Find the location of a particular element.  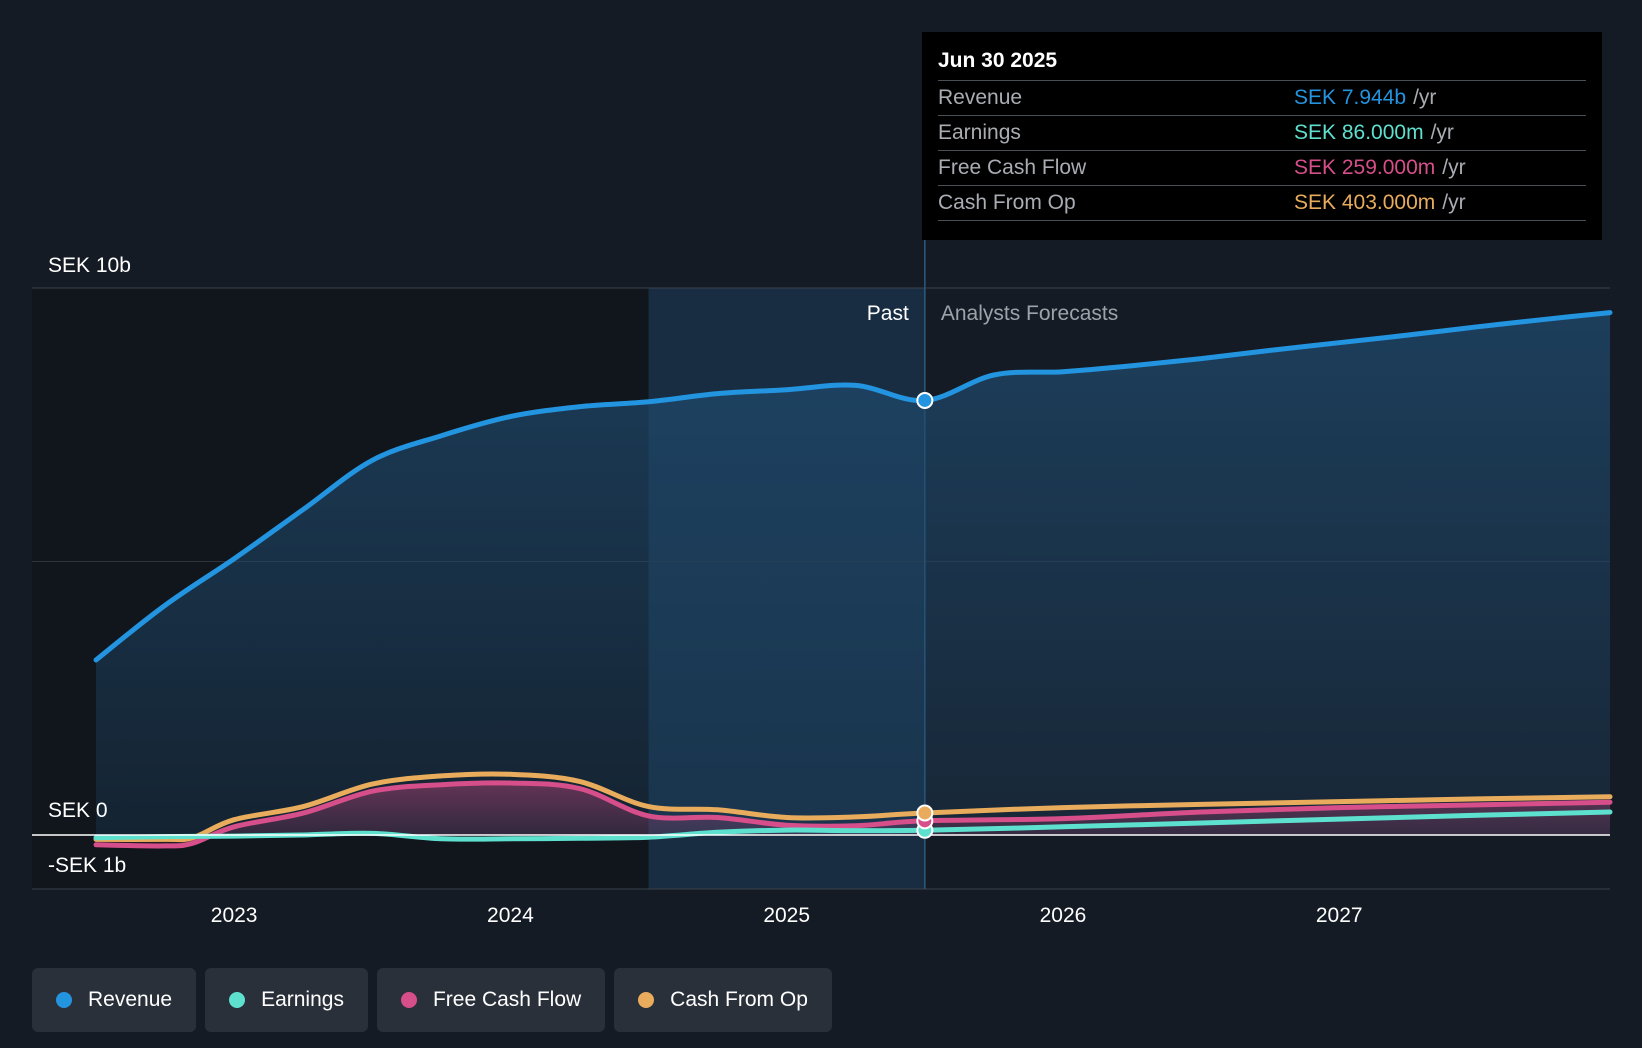

tooltip-value: SEK 403.000m is located at coordinates (1365, 202).